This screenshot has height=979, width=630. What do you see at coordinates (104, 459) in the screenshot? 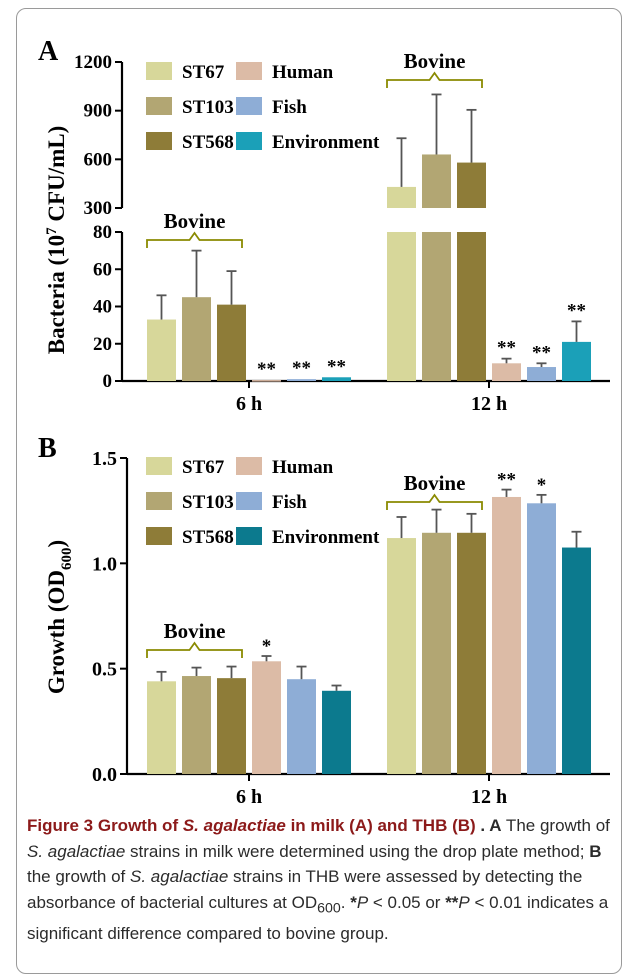
I see `y-tick-label: 1.5` at bounding box center [104, 459].